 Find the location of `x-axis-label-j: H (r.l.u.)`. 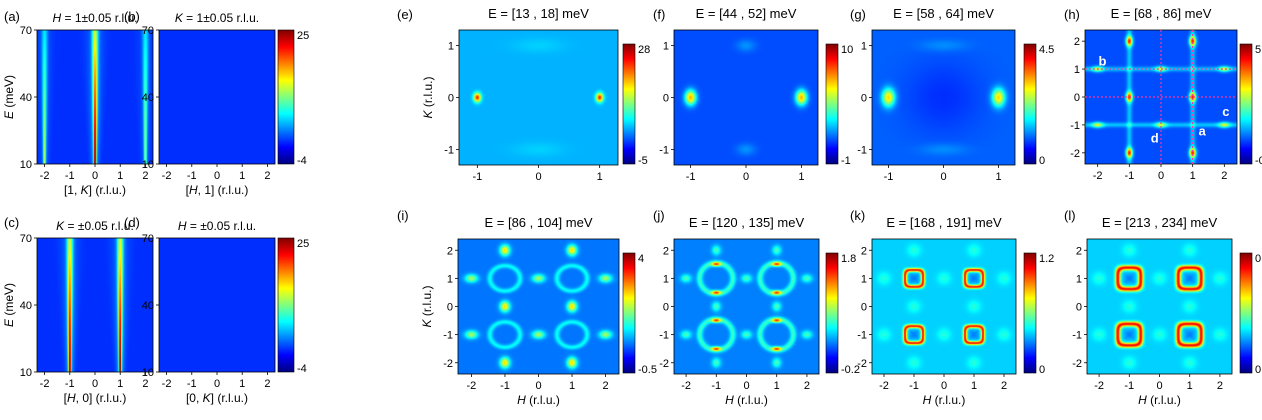

x-axis-label-j: H (r.l.u.) is located at coordinates (746, 400).